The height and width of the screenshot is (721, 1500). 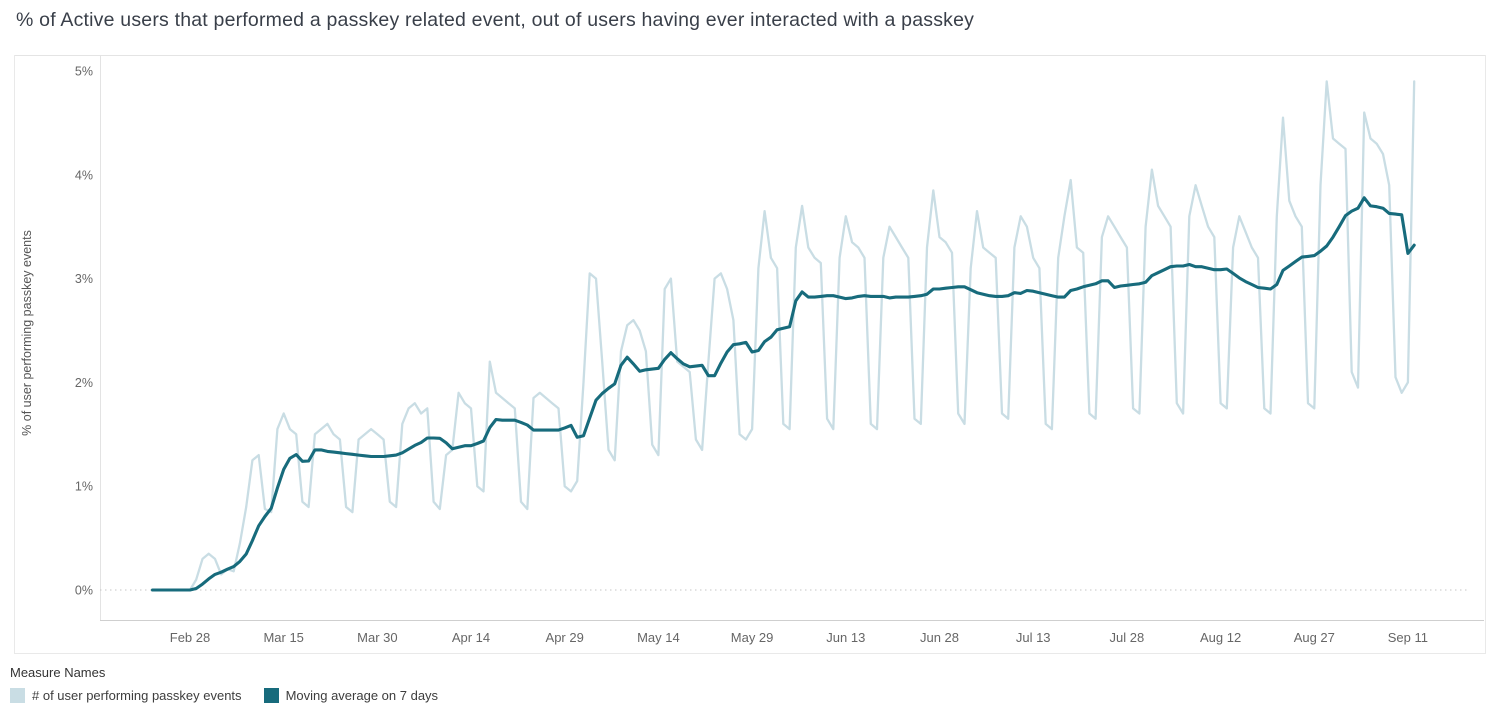 I want to click on legend-swatch-moving-average-icon, so click(x=271, y=695).